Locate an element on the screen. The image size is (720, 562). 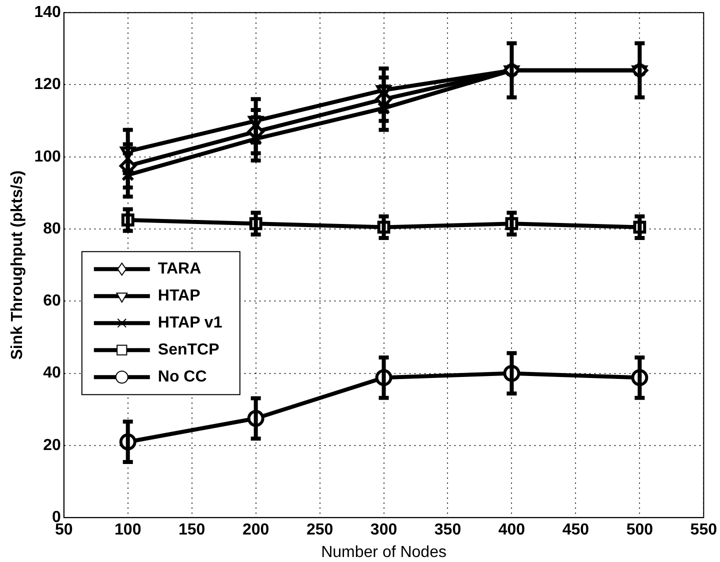
legend-label: TARA is located at coordinates (180, 269).